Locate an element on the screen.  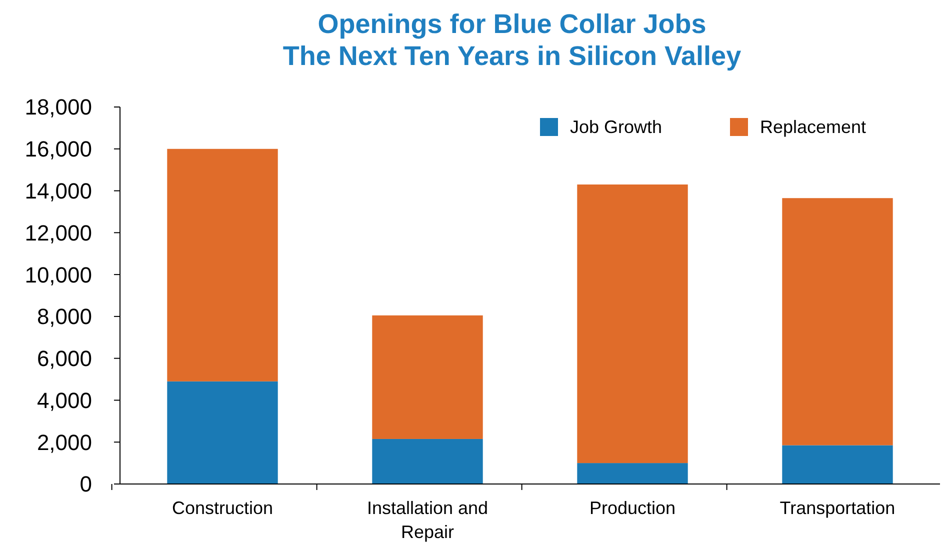
y-tick-label: 10,000 is located at coordinates (58, 275).